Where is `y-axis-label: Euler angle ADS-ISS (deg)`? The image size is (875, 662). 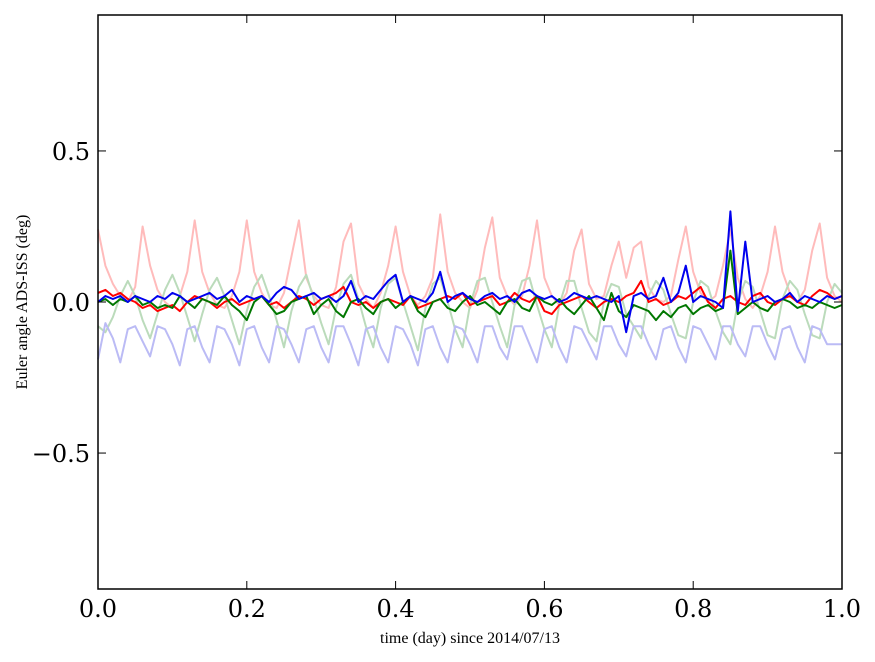
y-axis-label: Euler angle ADS-ISS (deg) is located at coordinates (22, 302).